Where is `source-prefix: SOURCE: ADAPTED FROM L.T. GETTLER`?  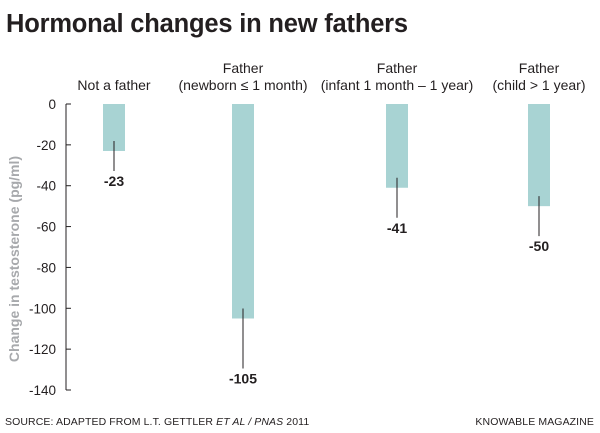
source-prefix: SOURCE: ADAPTED FROM L.T. GETTLER is located at coordinates (111, 422).